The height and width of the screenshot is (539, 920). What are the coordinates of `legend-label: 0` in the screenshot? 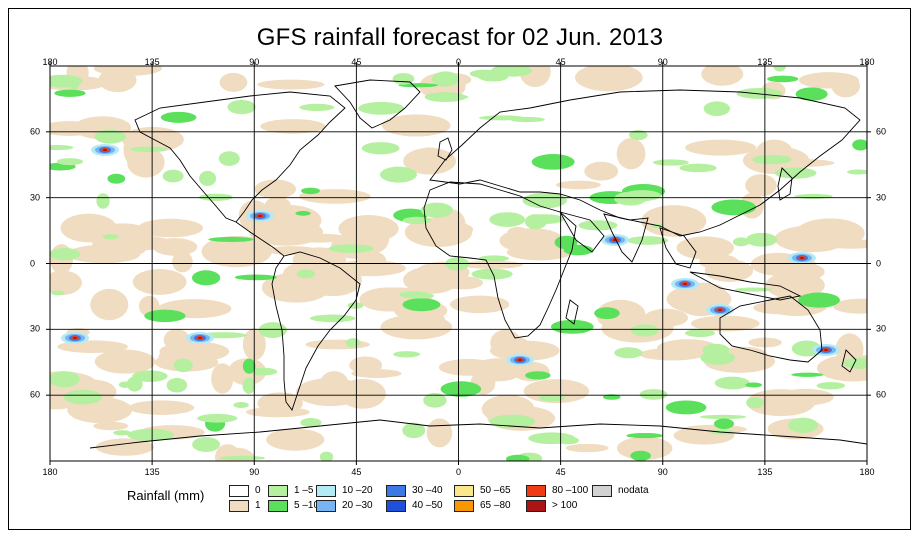 It's located at (258, 490).